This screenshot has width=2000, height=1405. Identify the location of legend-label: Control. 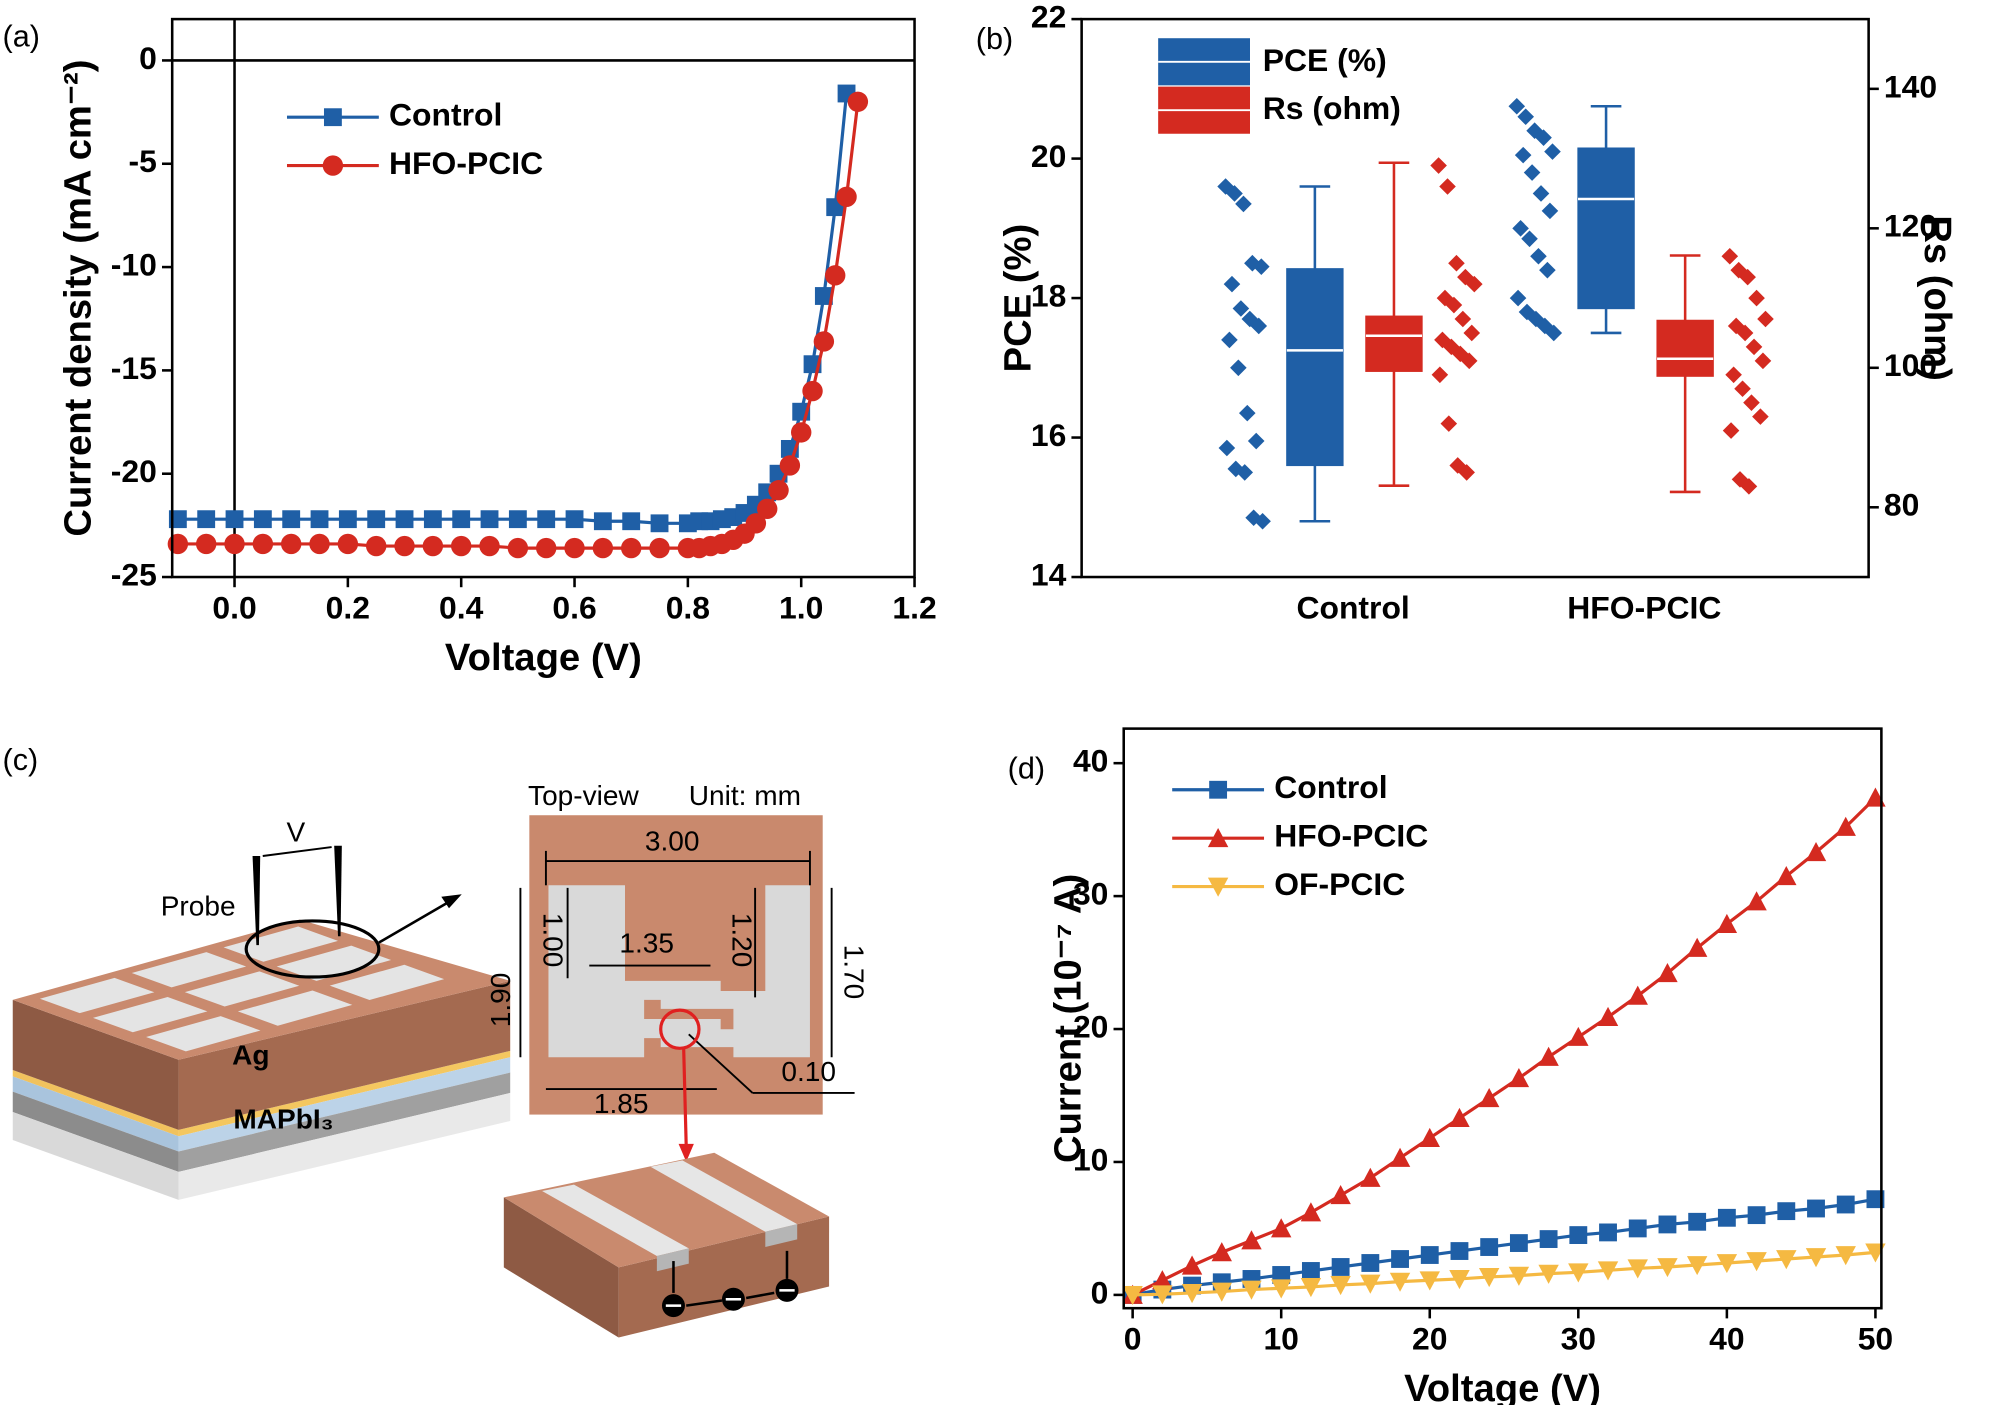
(445, 115).